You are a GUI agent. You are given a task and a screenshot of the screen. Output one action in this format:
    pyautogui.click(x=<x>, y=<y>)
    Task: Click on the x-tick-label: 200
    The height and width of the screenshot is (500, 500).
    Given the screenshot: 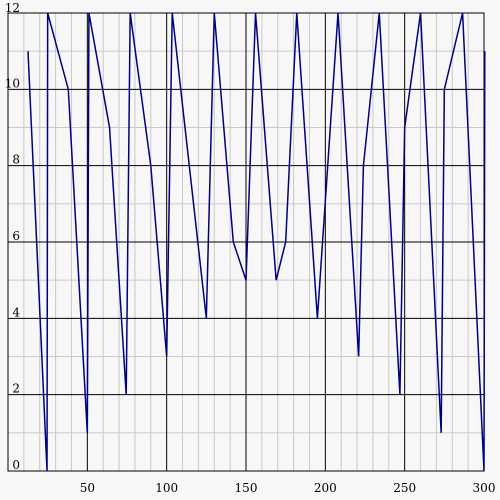 What is the action you would take?
    pyautogui.click(x=325, y=488)
    